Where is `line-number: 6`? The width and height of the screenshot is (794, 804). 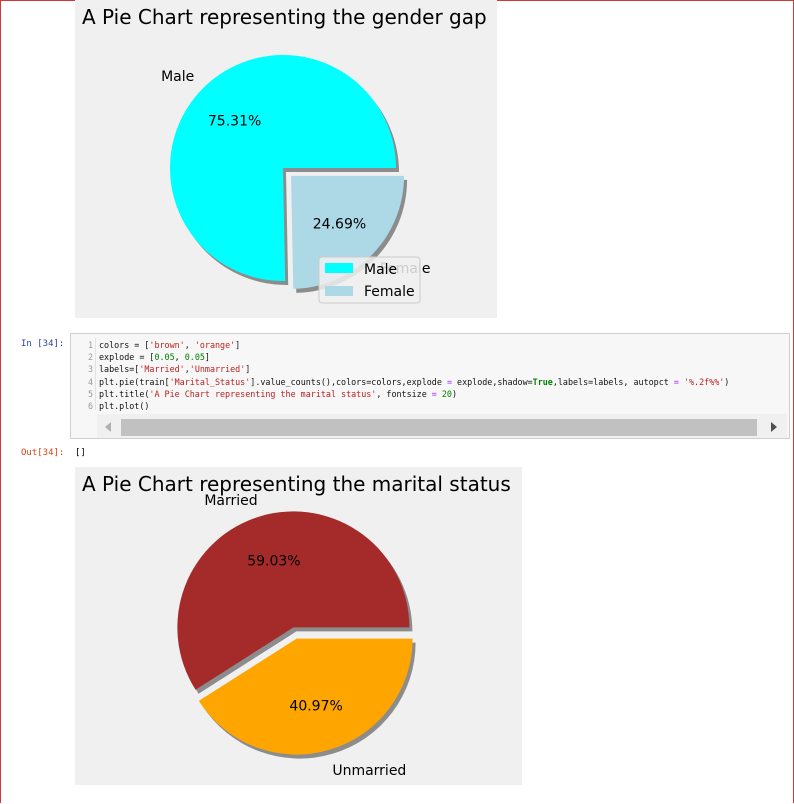
line-number: 6 is located at coordinates (90, 406).